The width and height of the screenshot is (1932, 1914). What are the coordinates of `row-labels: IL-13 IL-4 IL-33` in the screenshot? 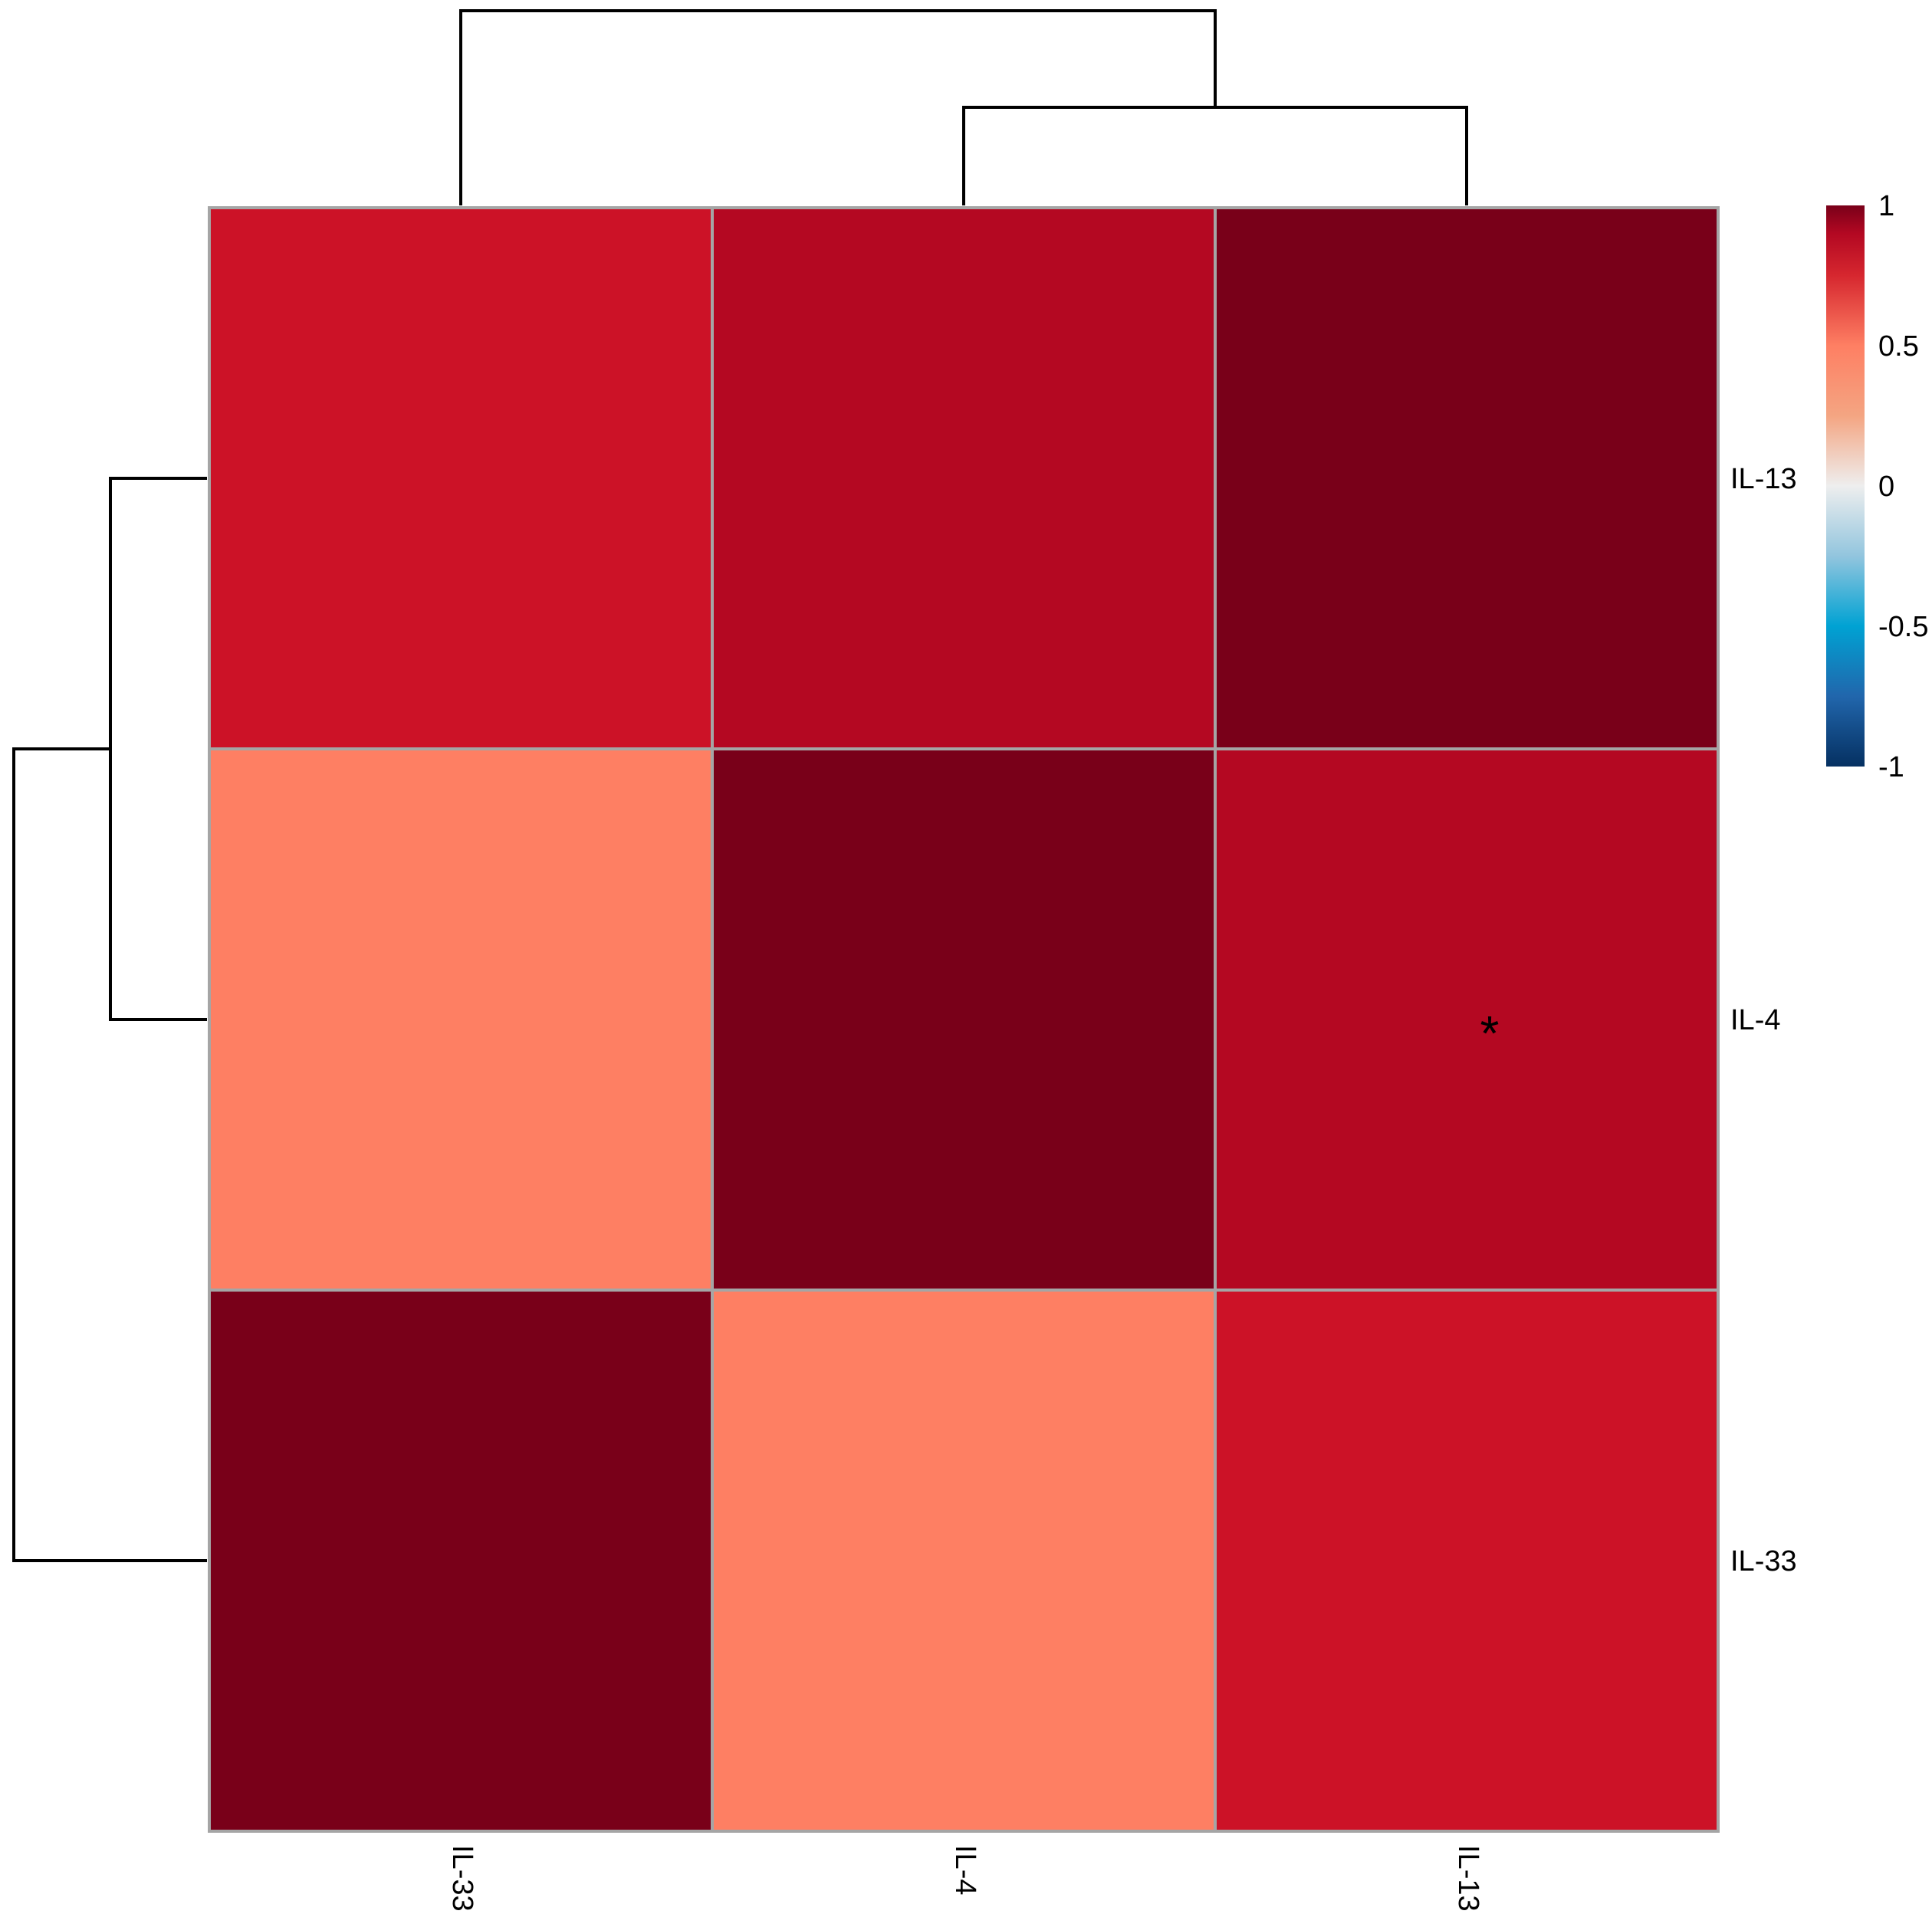 It's located at (1764, 1020).